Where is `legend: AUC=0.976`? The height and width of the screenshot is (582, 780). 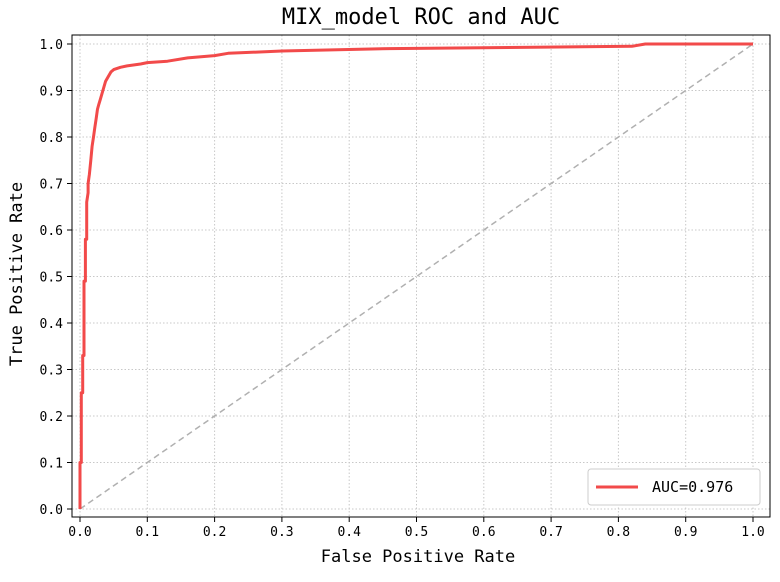
legend: AUC=0.976 is located at coordinates (674, 487).